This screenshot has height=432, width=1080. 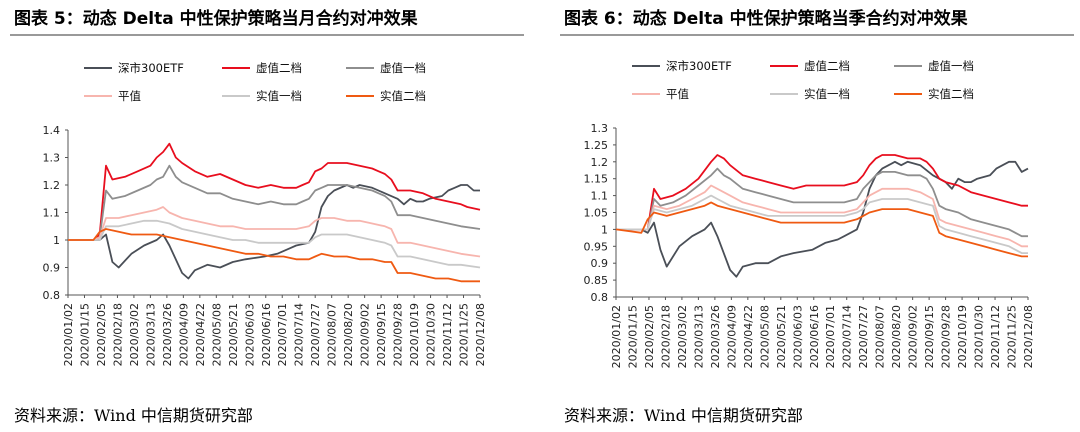 What do you see at coordinates (596, 179) in the screenshot?
I see `y-tick-label: 1.15` at bounding box center [596, 179].